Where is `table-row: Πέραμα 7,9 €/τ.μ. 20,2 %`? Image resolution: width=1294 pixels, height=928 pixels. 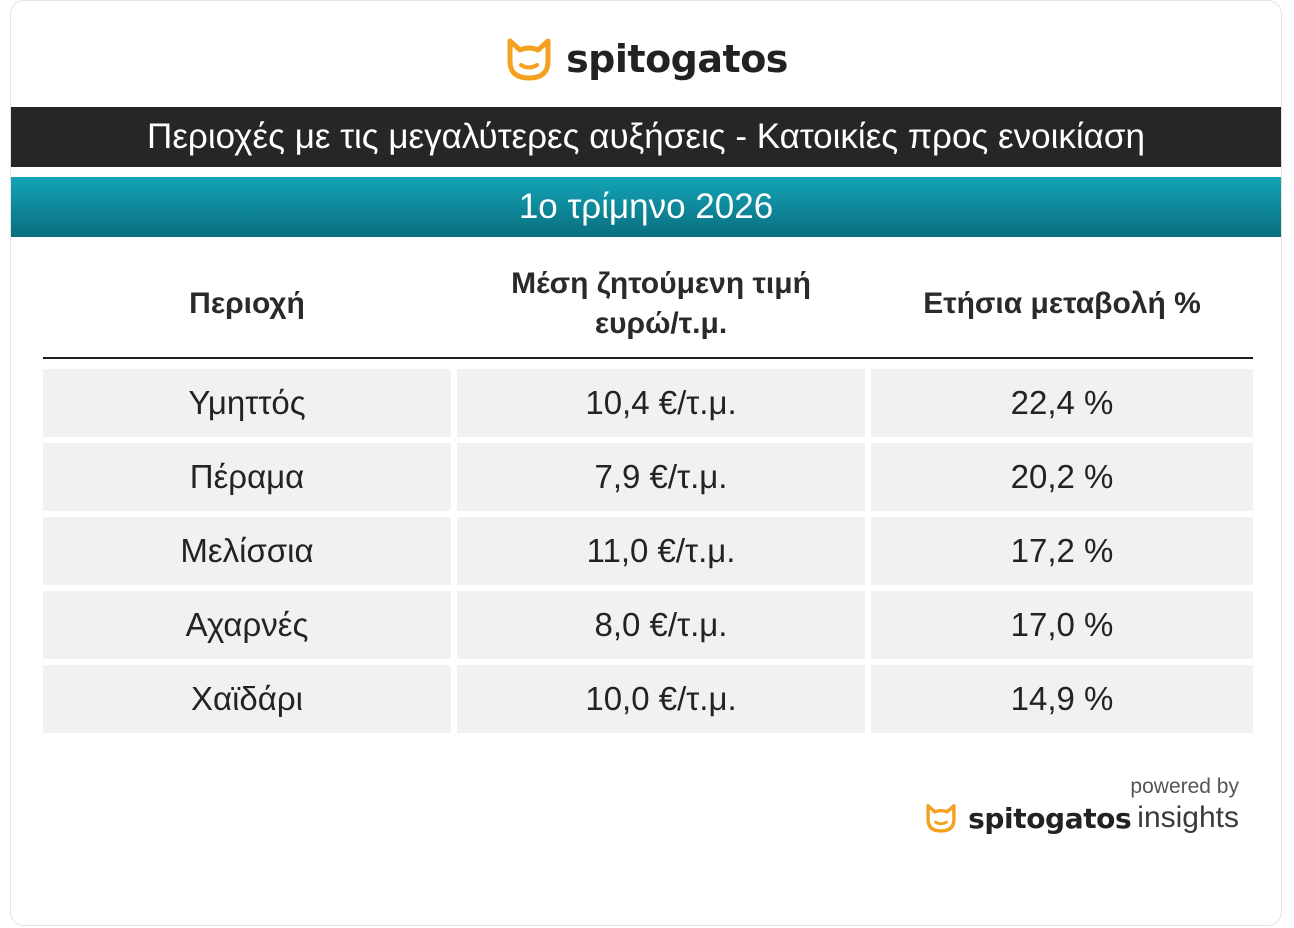 table-row: Πέραμα 7,9 €/τ.μ. 20,2 % is located at coordinates (648, 477).